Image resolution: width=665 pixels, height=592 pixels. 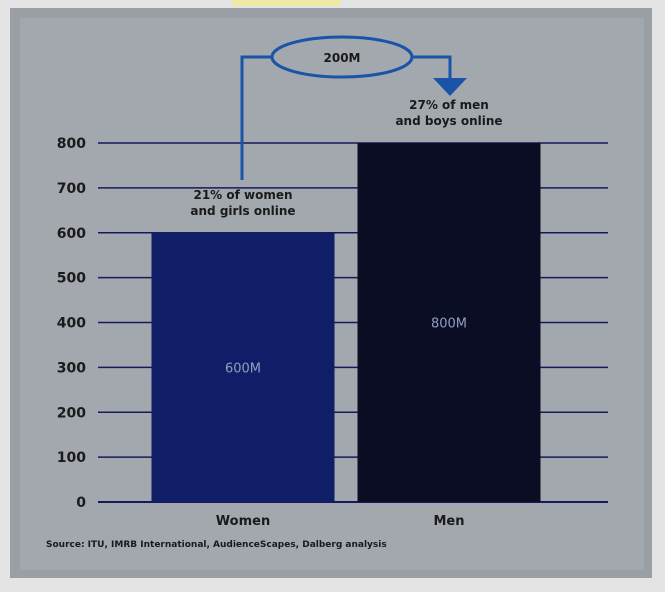 I want to click on difference-connector-right, so click(x=432, y=66).